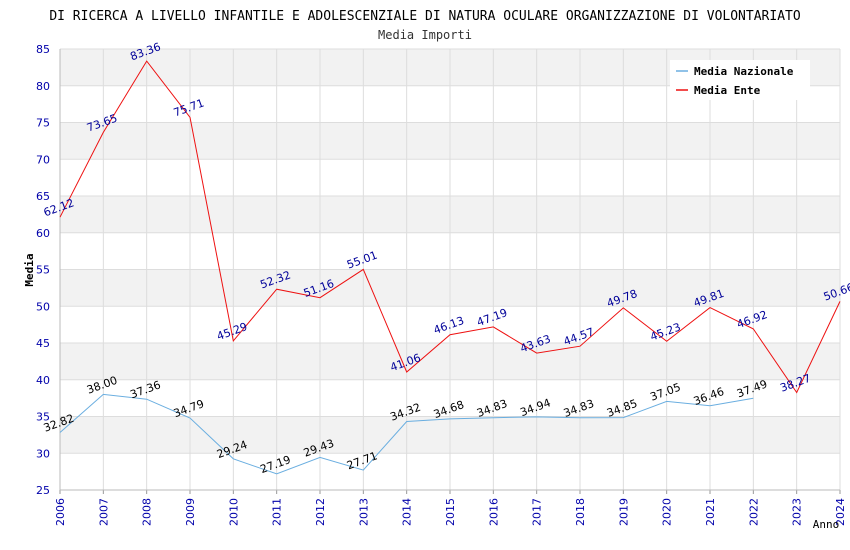 Image resolution: width=850 pixels, height=550 pixels. What do you see at coordinates (840, 512) in the screenshot?
I see `x-tick-label: 2024` at bounding box center [840, 512].